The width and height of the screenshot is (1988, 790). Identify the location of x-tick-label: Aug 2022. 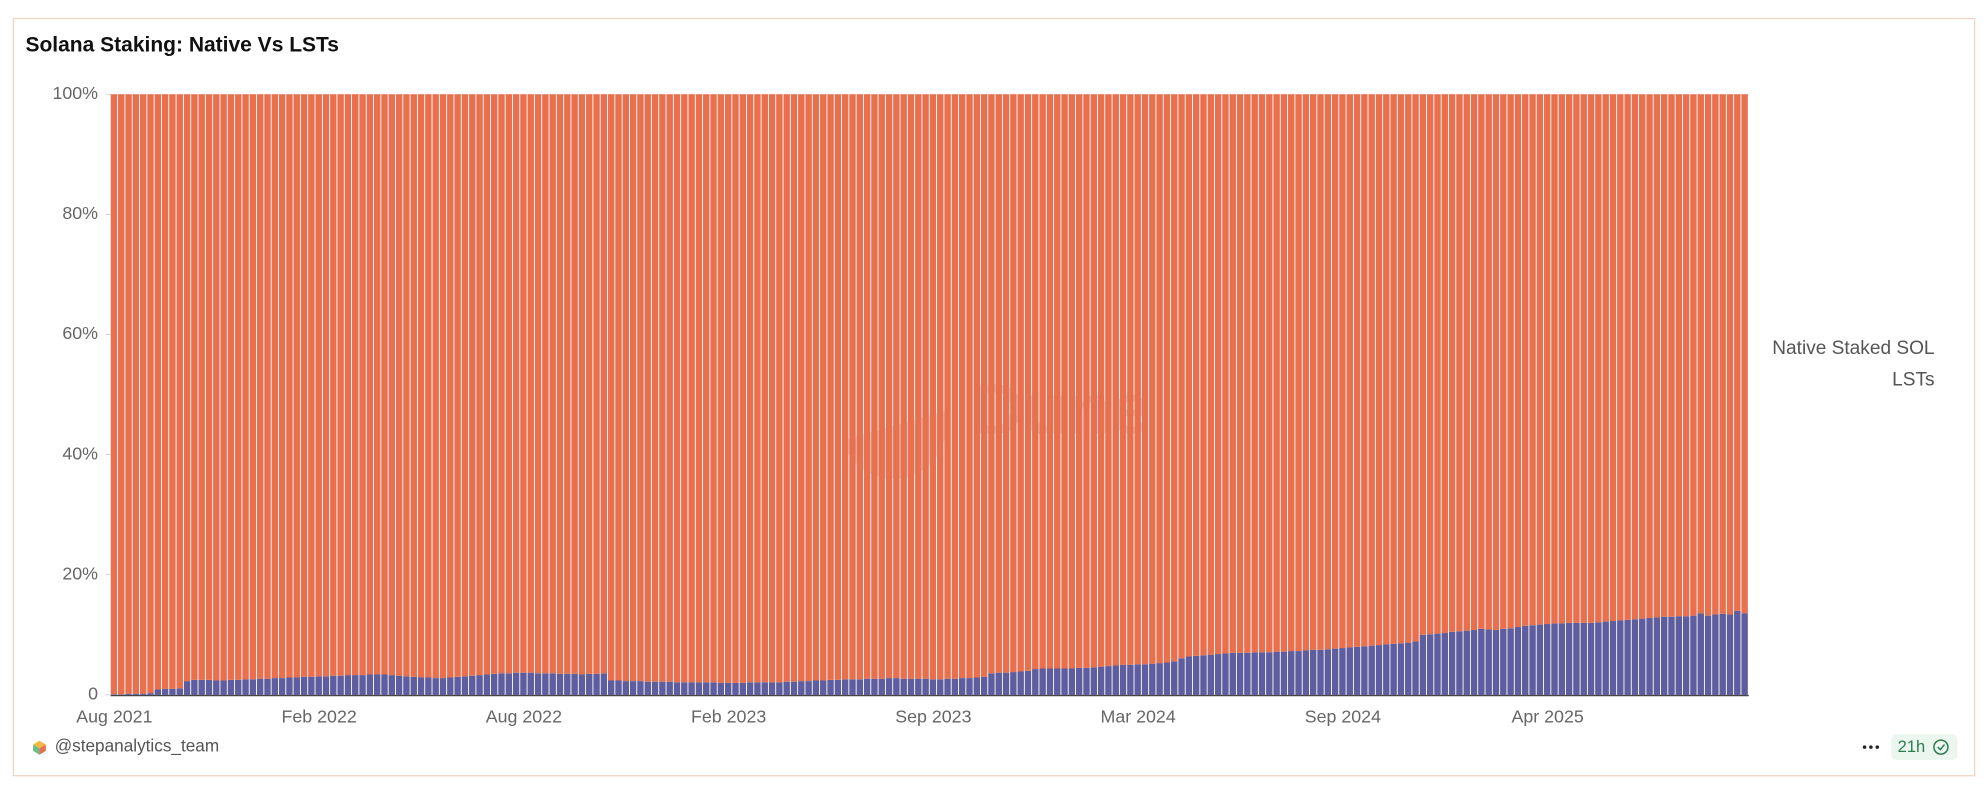
(524, 717).